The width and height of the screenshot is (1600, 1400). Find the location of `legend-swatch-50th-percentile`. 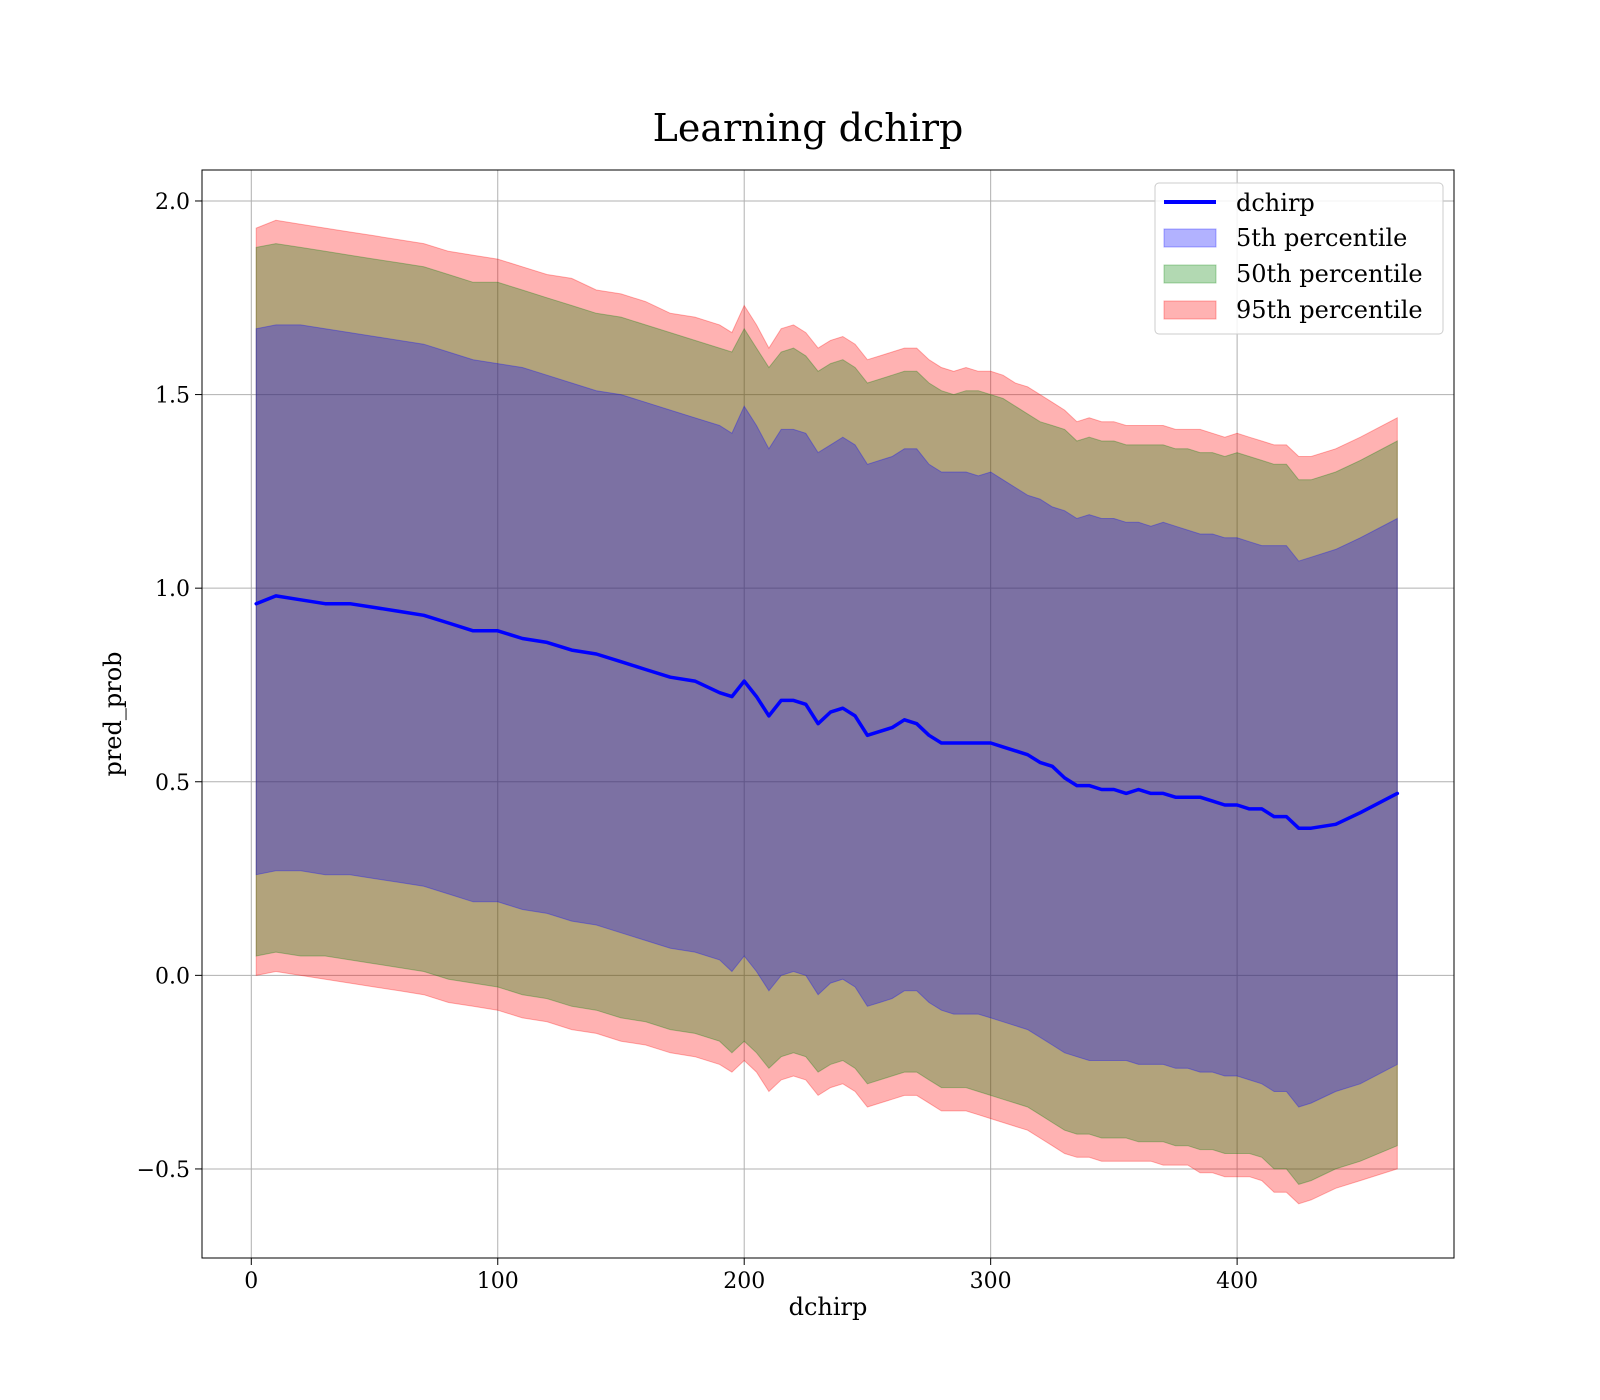

legend-swatch-50th-percentile is located at coordinates (1190, 274).